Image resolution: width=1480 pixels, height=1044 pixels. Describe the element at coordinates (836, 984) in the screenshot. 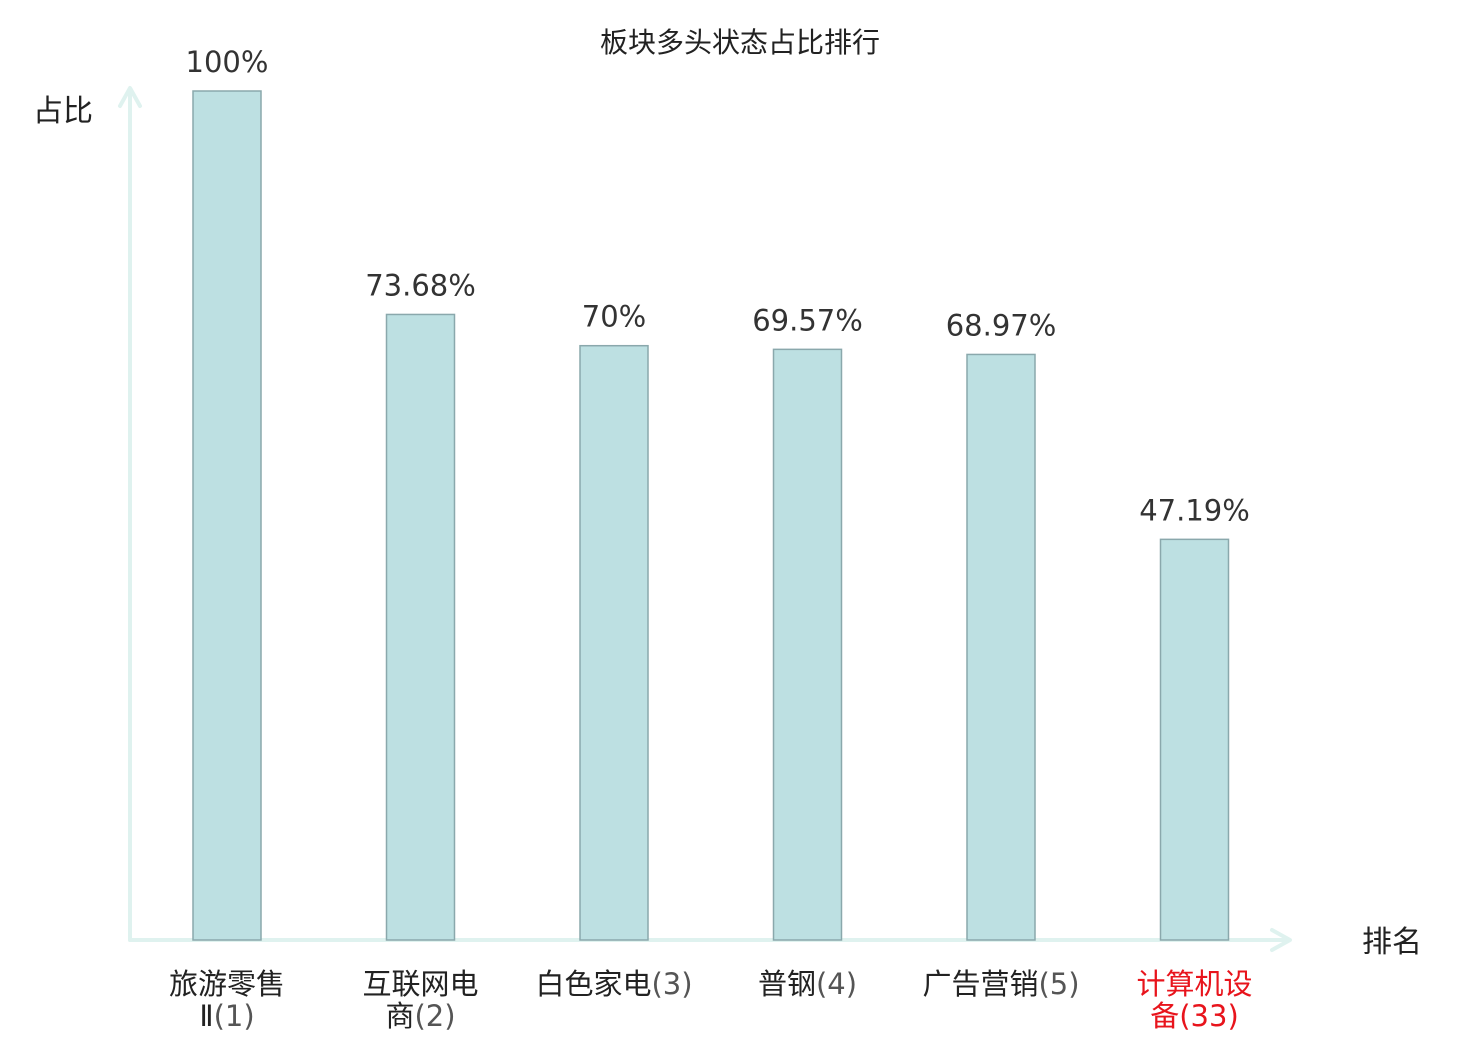

I see `category-rank: (4)` at that location.